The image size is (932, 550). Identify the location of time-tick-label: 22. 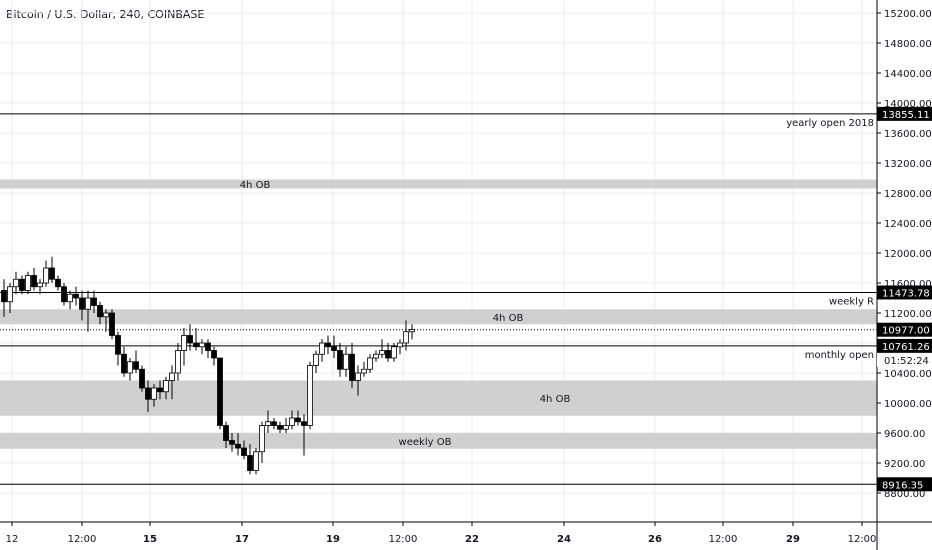
(472, 539).